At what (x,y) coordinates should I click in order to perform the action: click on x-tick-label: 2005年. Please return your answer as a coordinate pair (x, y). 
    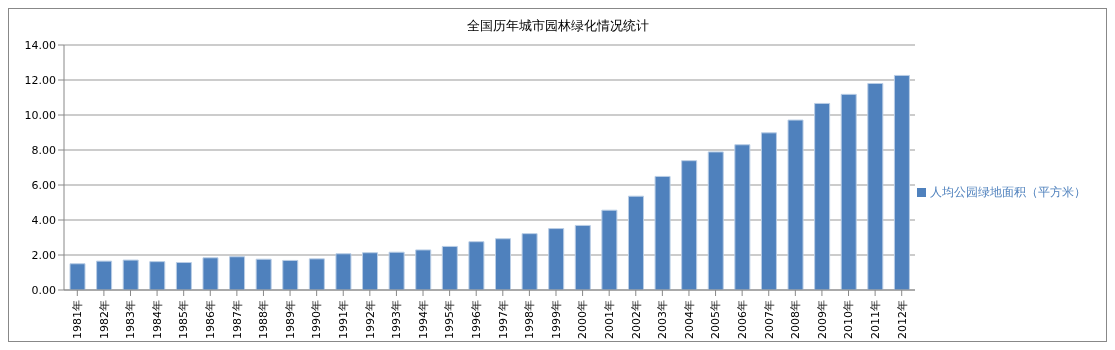
    Looking at the image, I should click on (716, 319).